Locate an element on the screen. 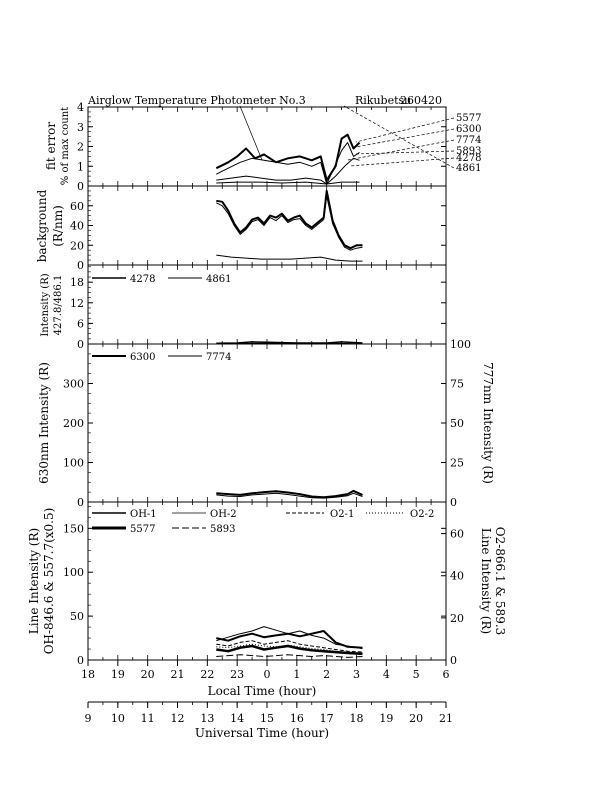 The width and height of the screenshot is (612, 792). legend-label-4278: 4278 is located at coordinates (142, 279).